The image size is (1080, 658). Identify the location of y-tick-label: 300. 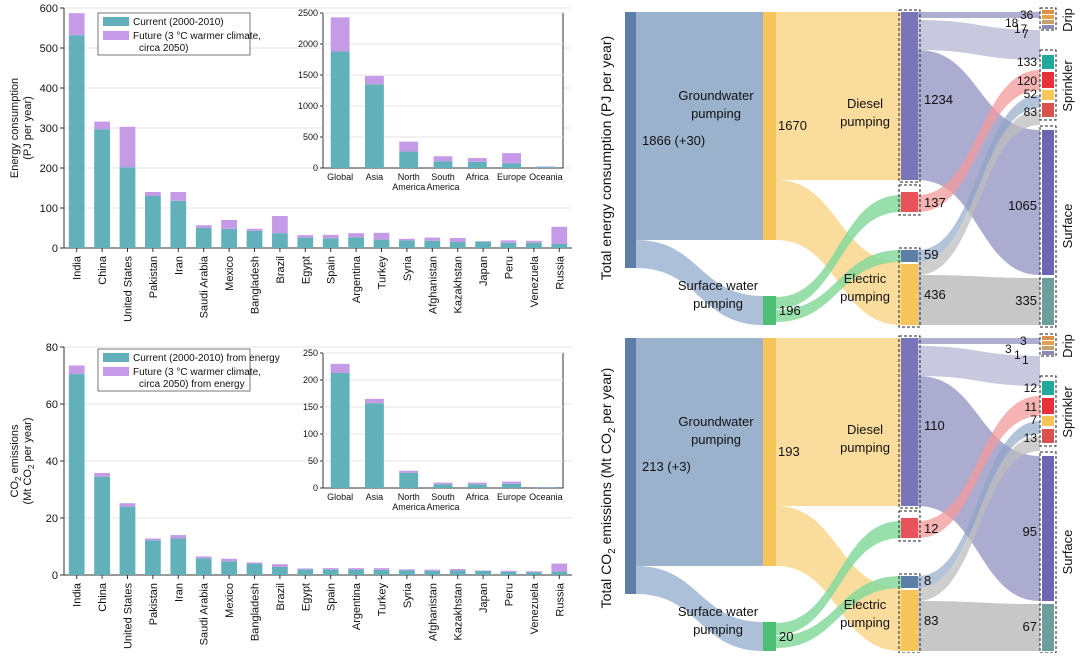
(49, 129).